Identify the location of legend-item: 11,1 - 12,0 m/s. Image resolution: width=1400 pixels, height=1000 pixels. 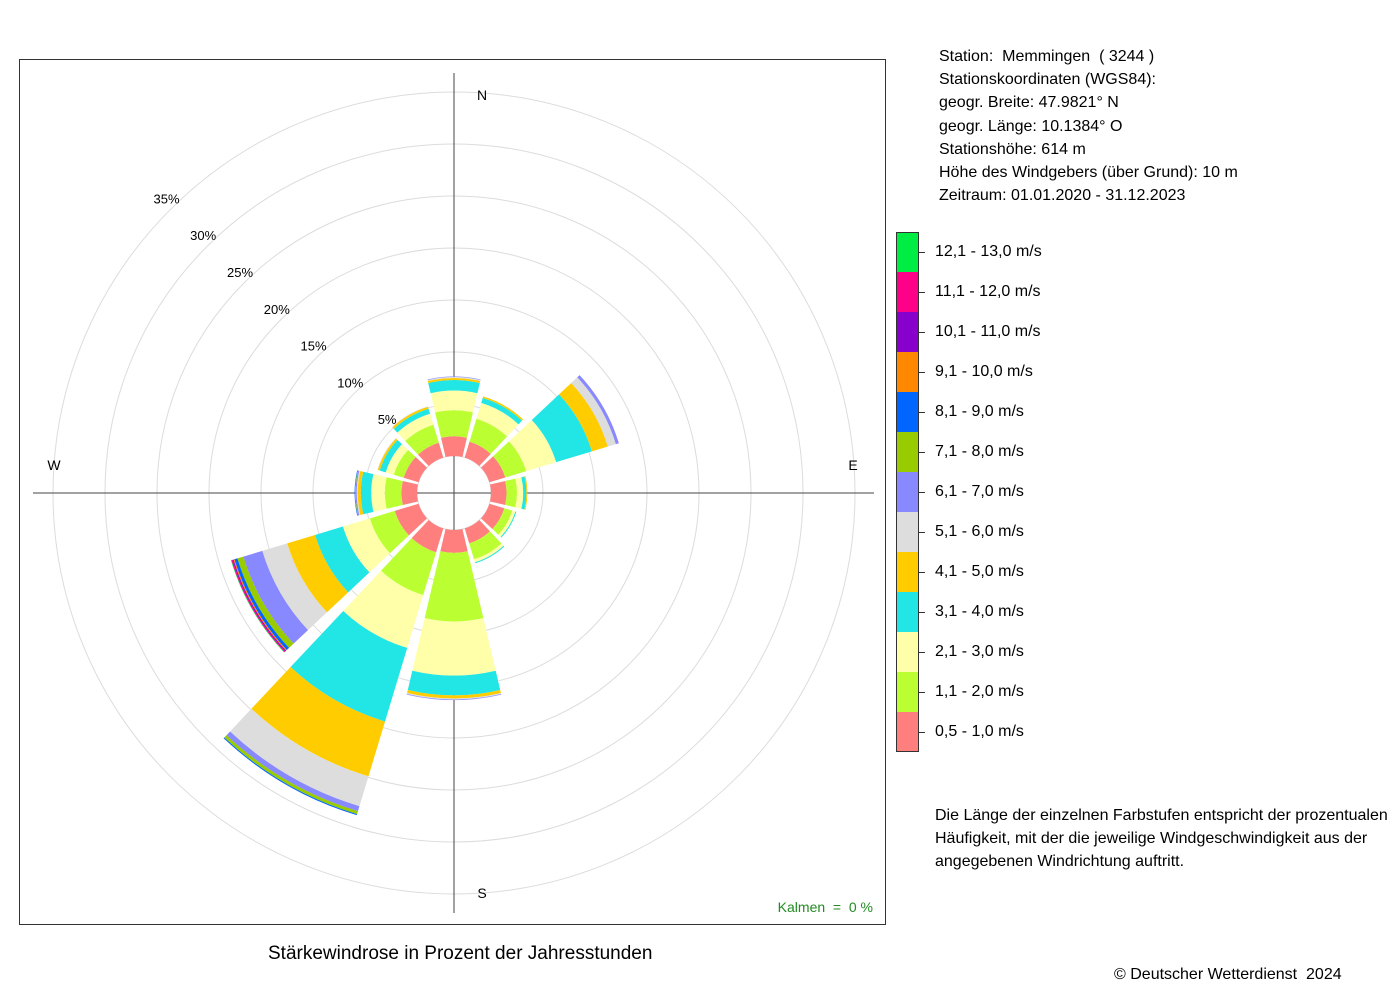
(1126, 292).